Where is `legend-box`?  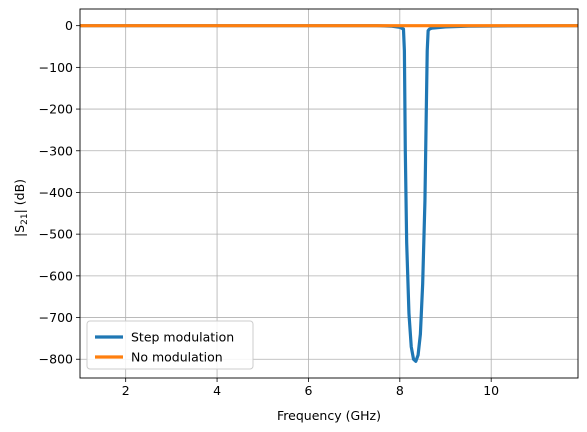
legend-box is located at coordinates (170, 345).